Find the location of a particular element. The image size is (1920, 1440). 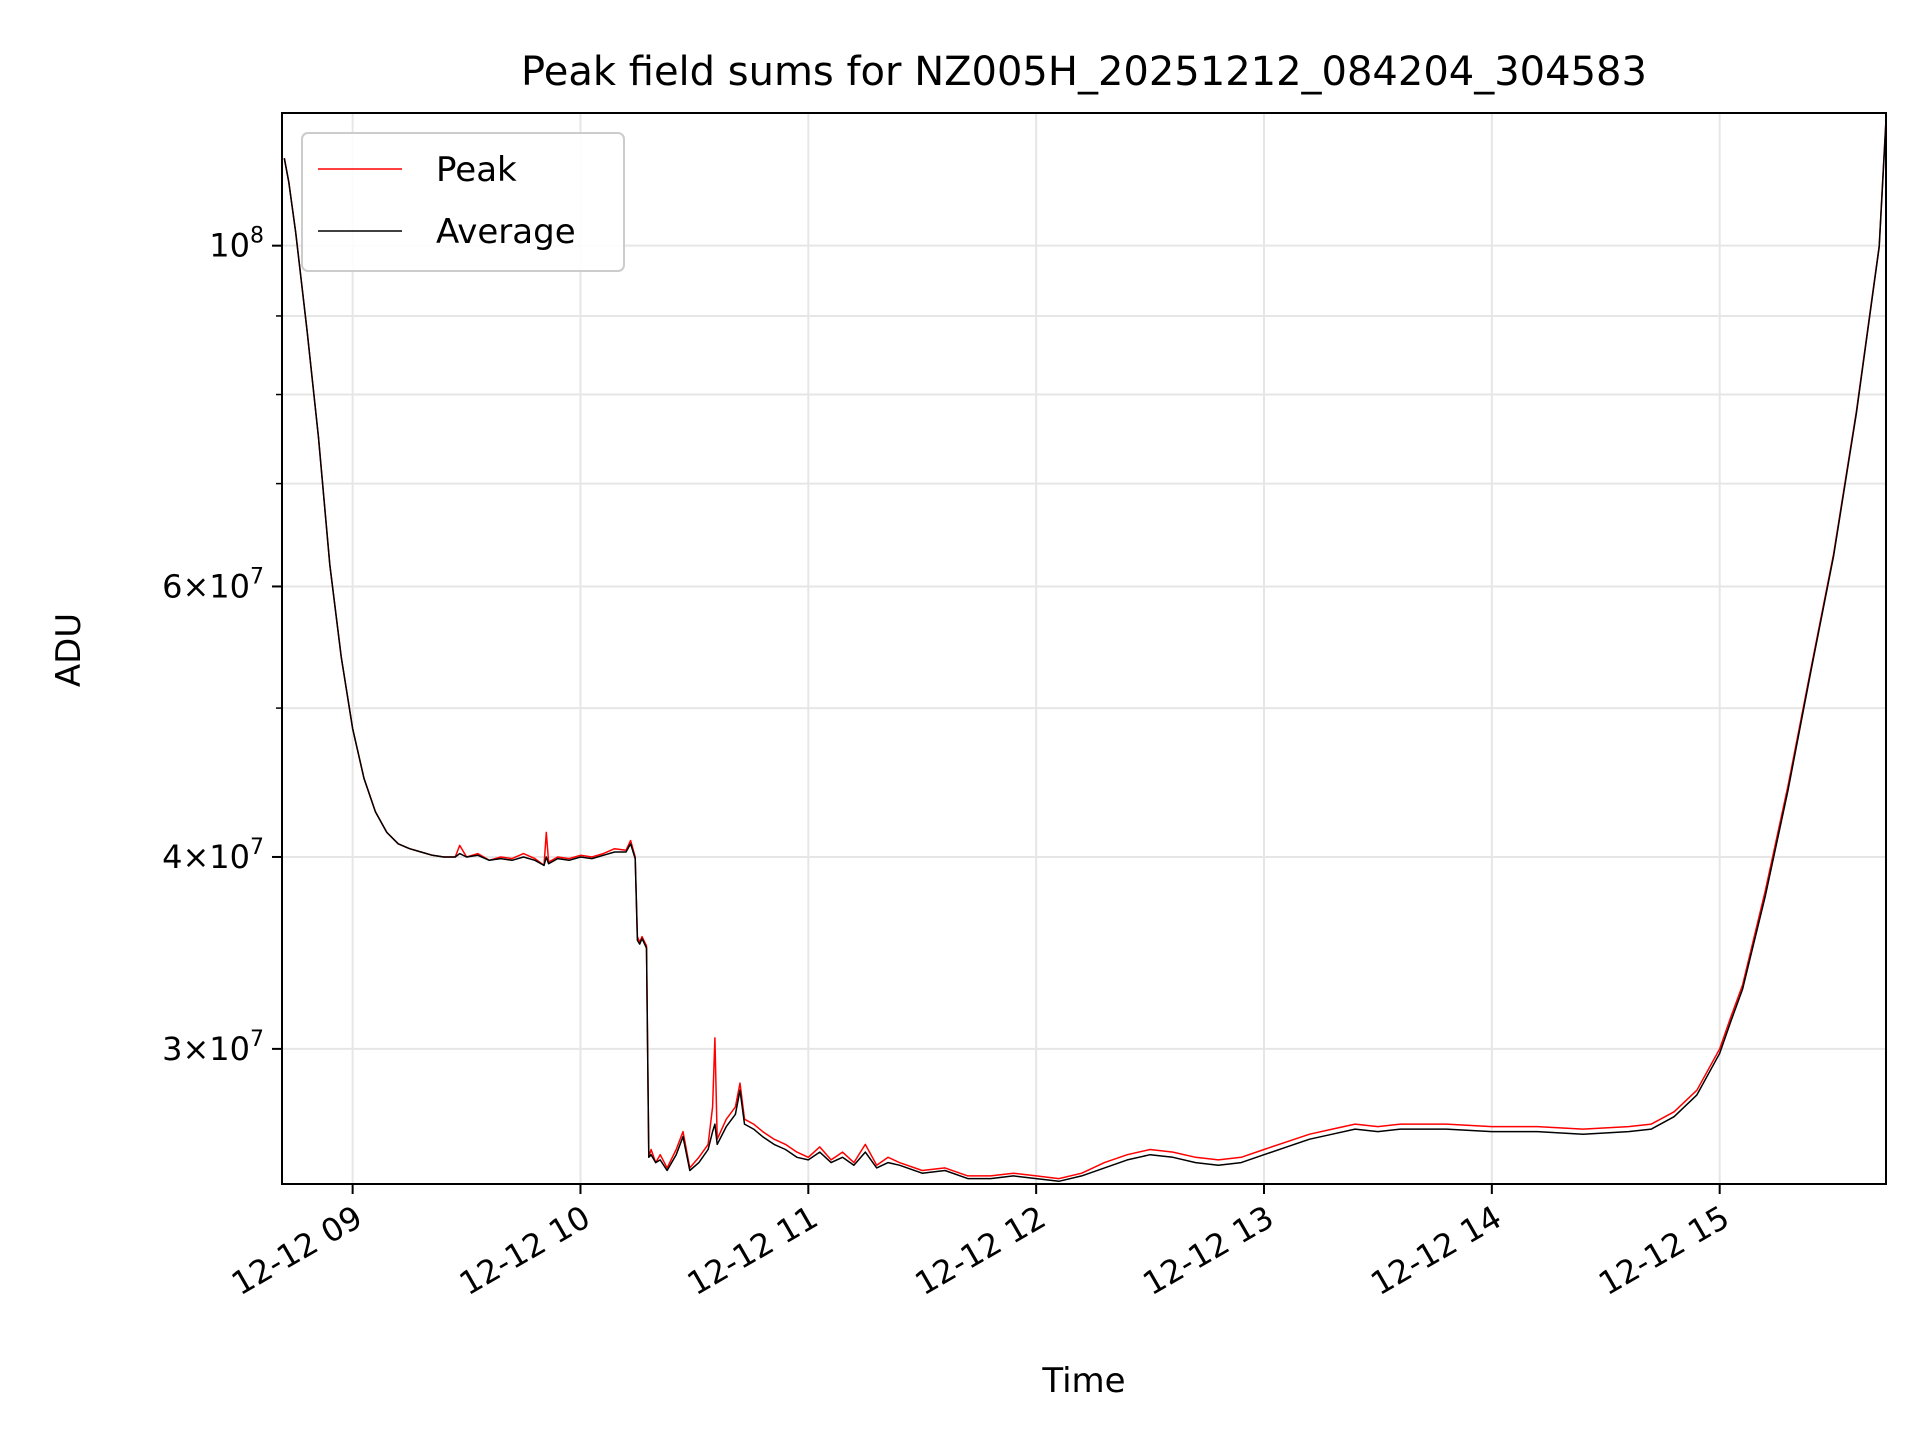

y-tick-mantissa: 3 is located at coordinates (172, 1049).